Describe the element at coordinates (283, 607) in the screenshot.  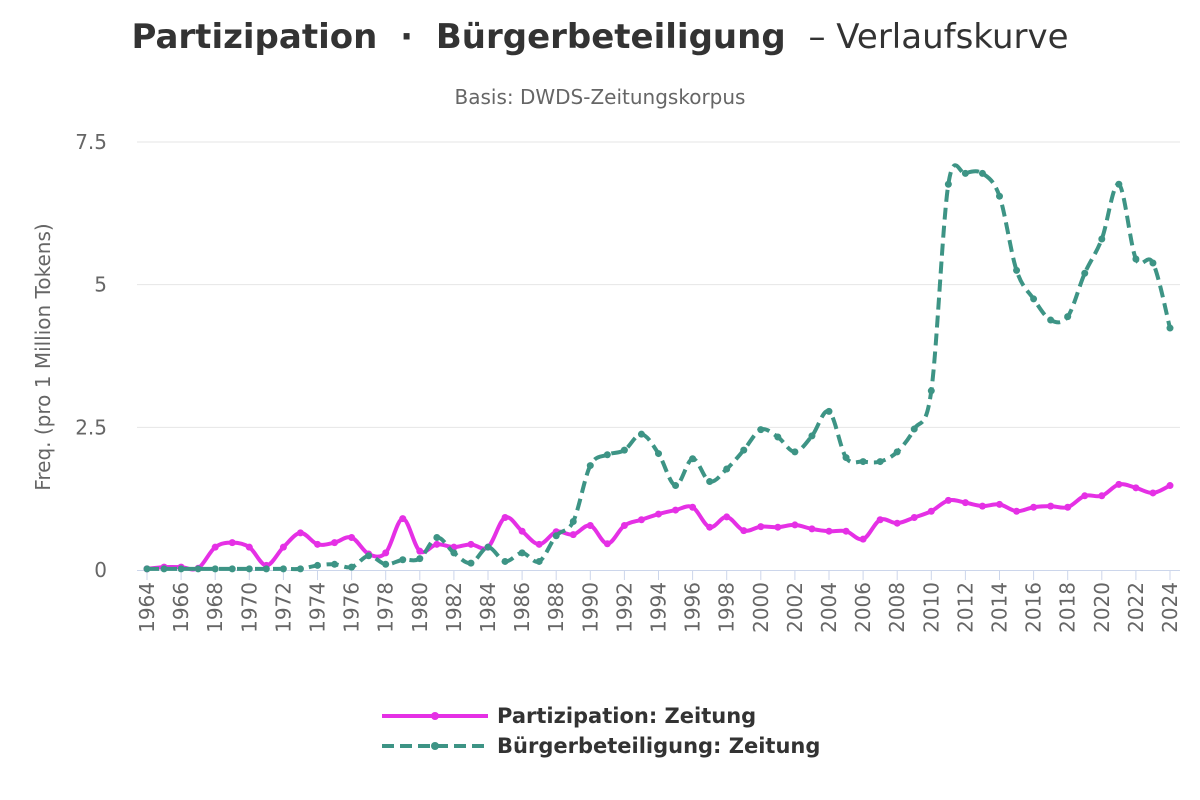
I see `x-tick-label: 1972` at that location.